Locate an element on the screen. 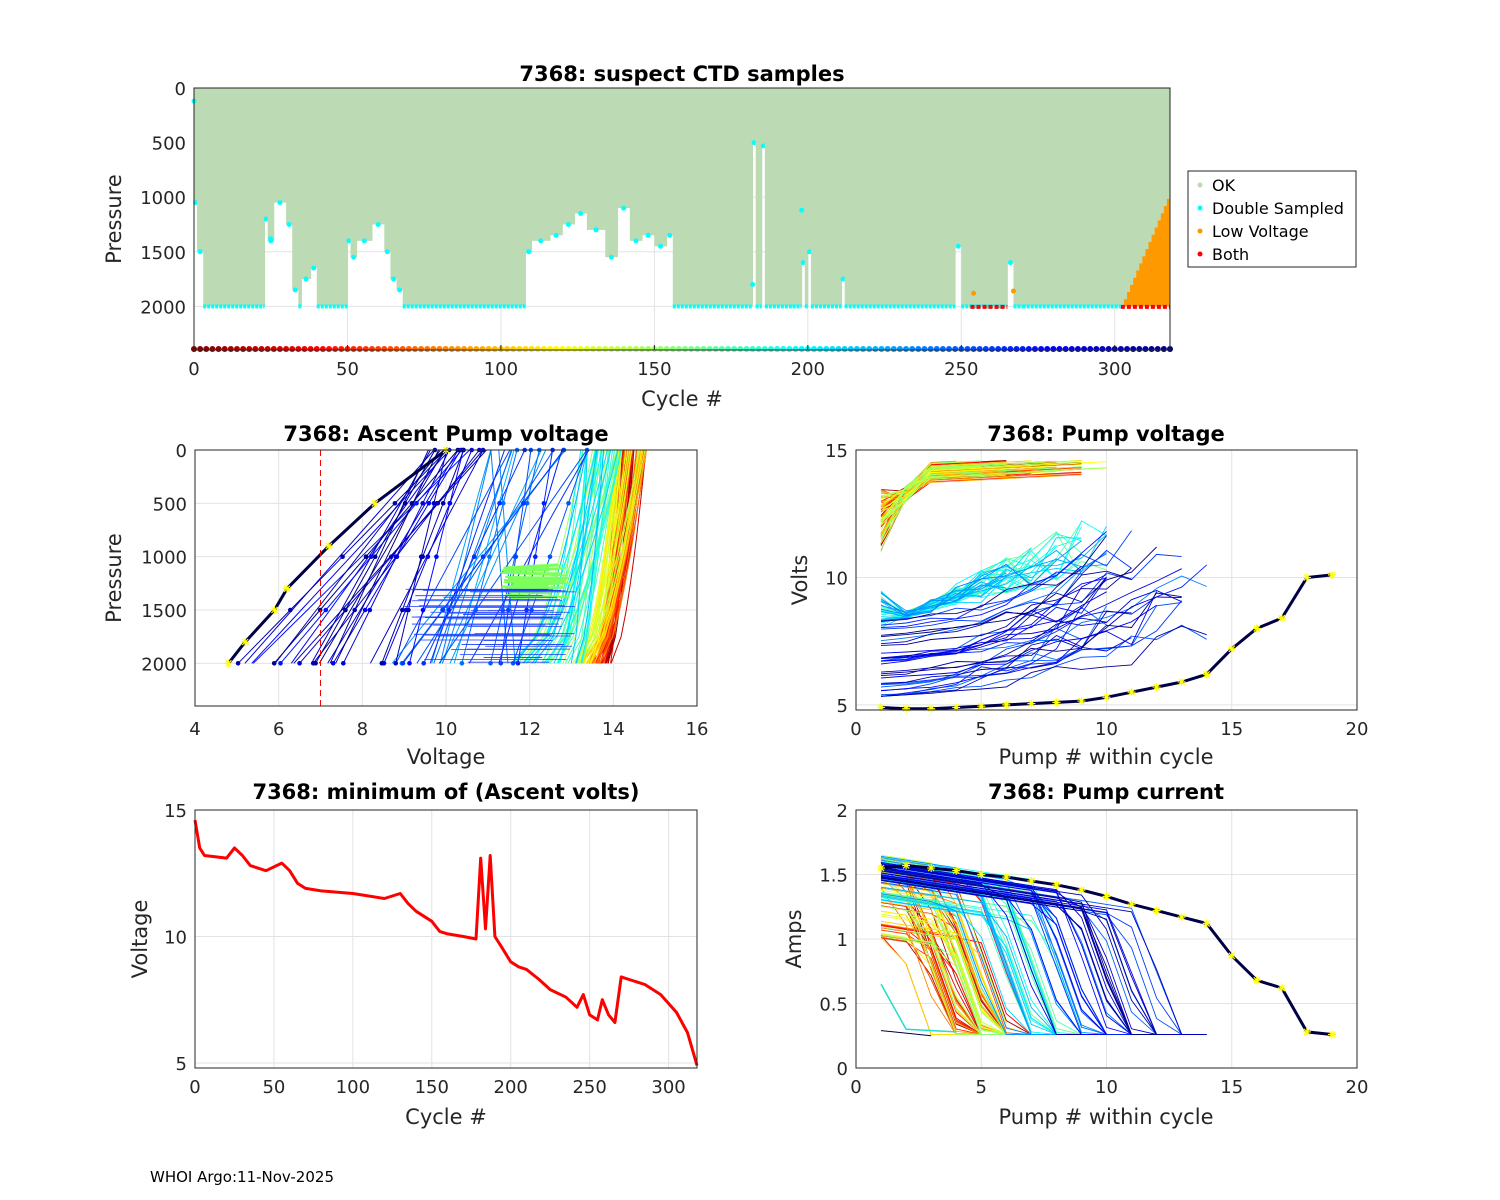 The width and height of the screenshot is (1500, 1200). x-tick-label: 150 is located at coordinates (654, 369).